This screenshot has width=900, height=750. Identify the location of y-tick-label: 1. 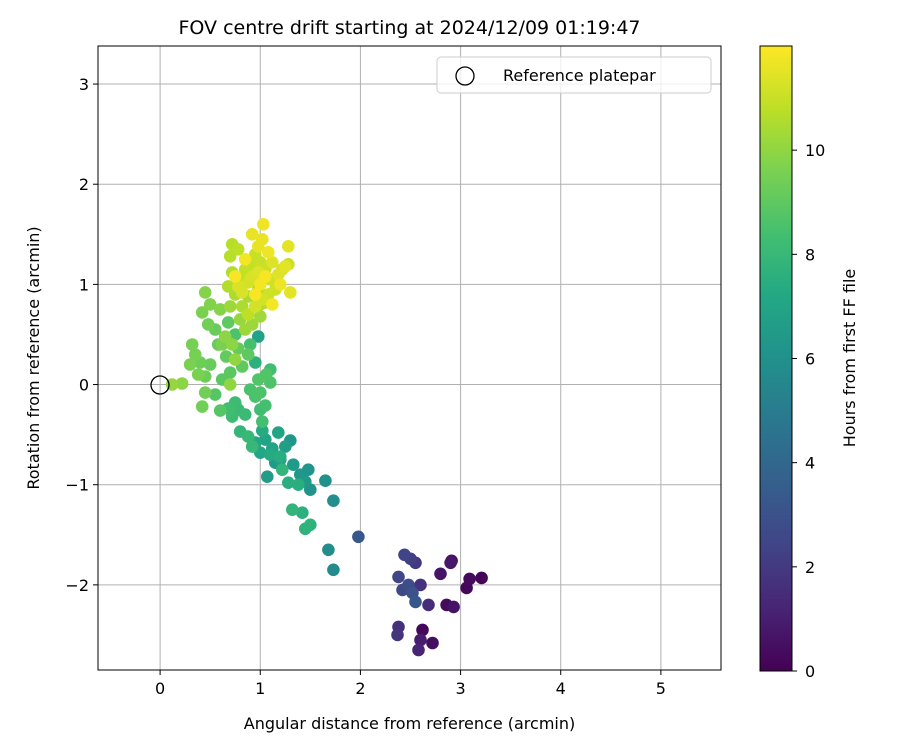
(84, 284).